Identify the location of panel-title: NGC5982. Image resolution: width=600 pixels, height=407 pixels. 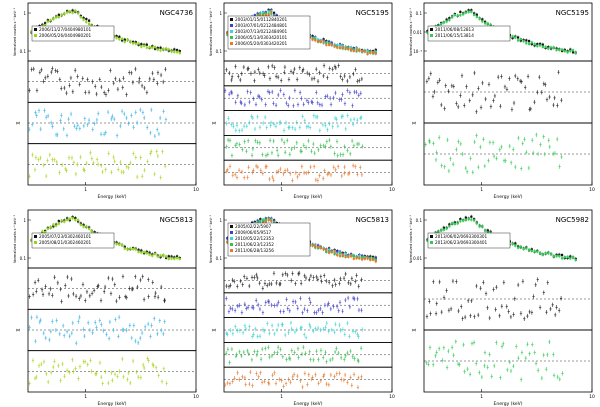
(572, 220).